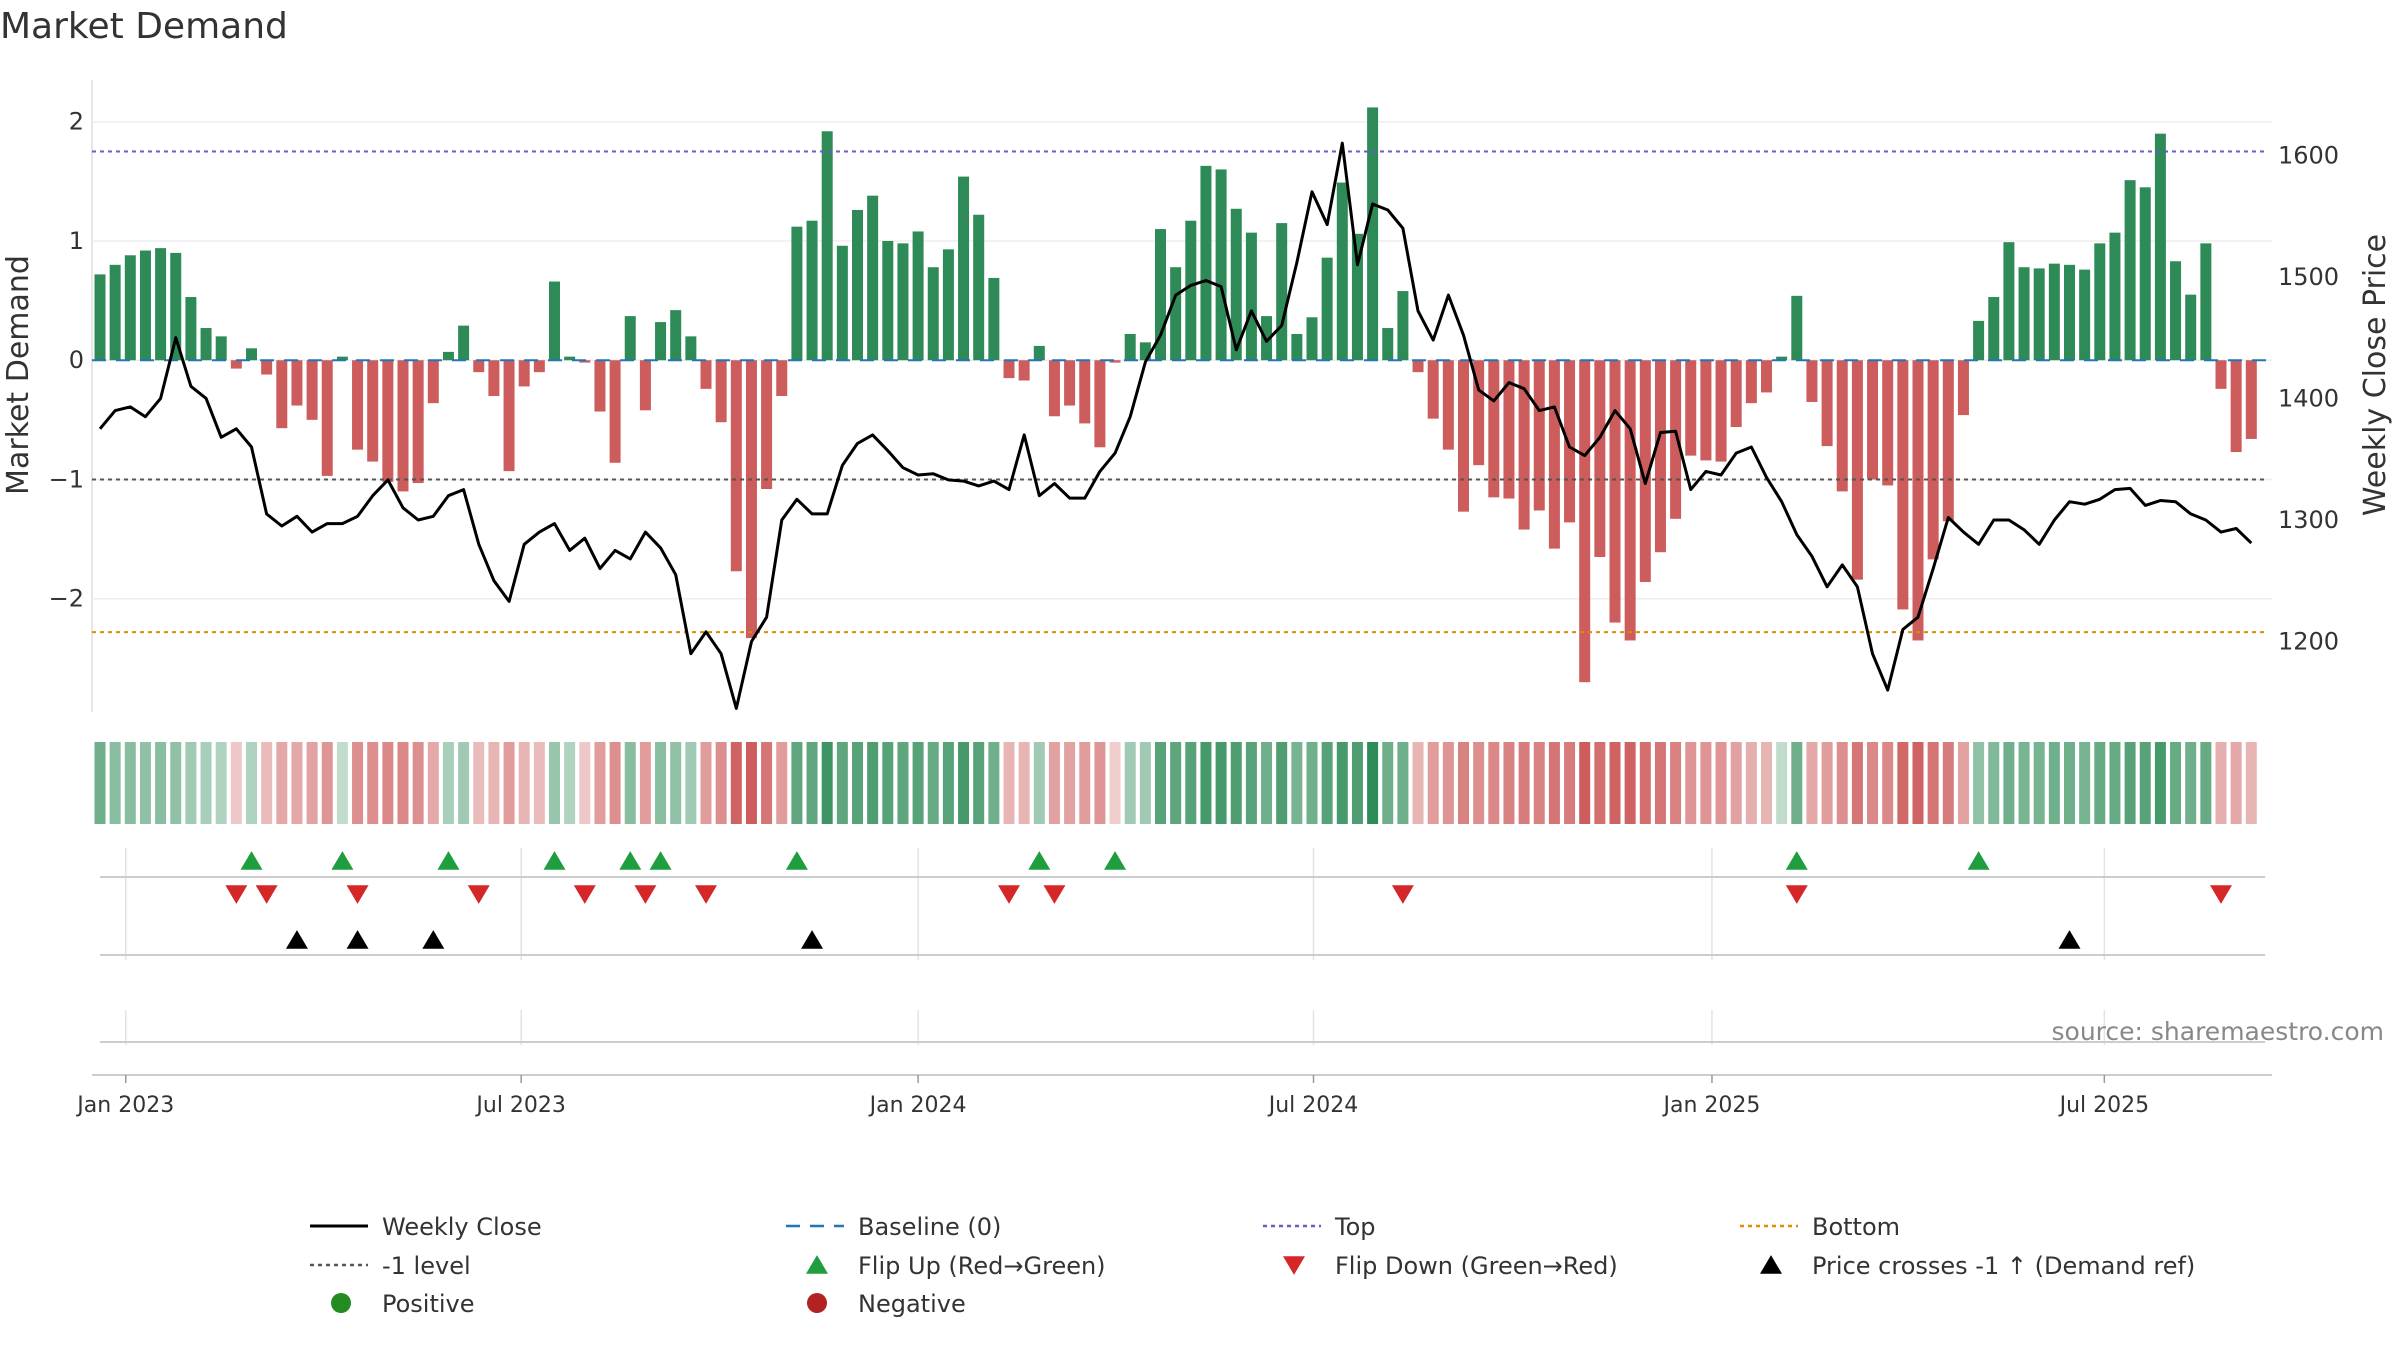 The height and width of the screenshot is (1350, 2400). I want to click on legend-item: Baseline (0), so click(893, 1227).